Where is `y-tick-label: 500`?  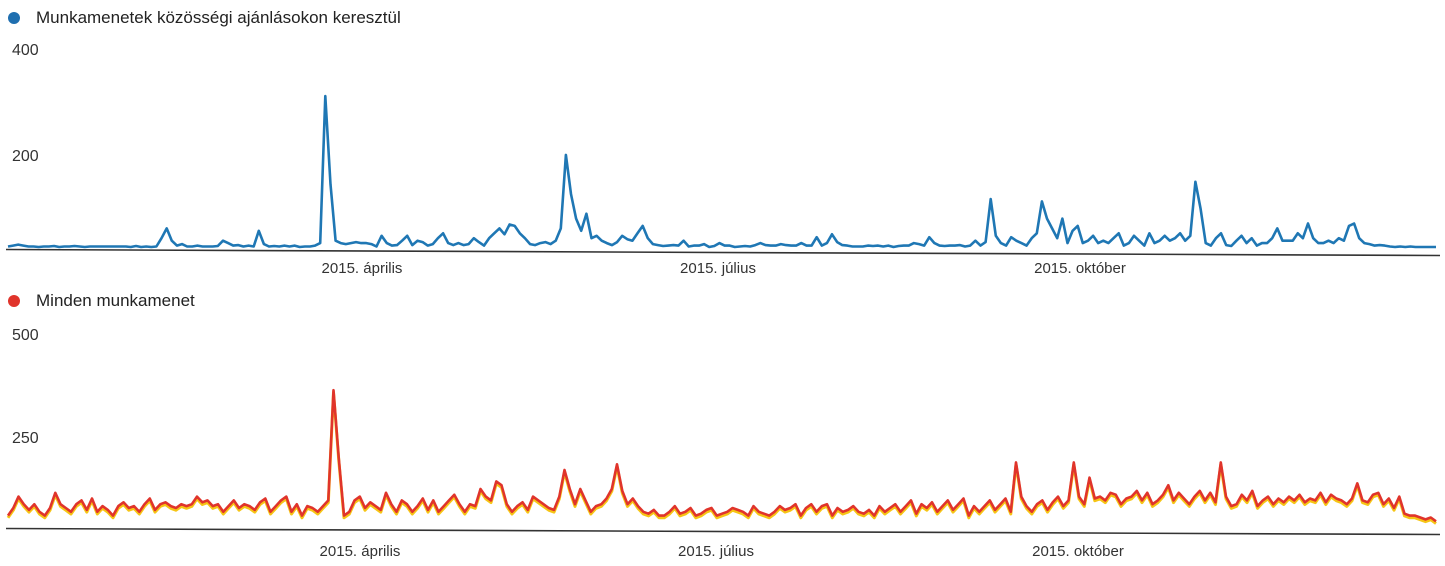
y-tick-label: 500 is located at coordinates (25, 335).